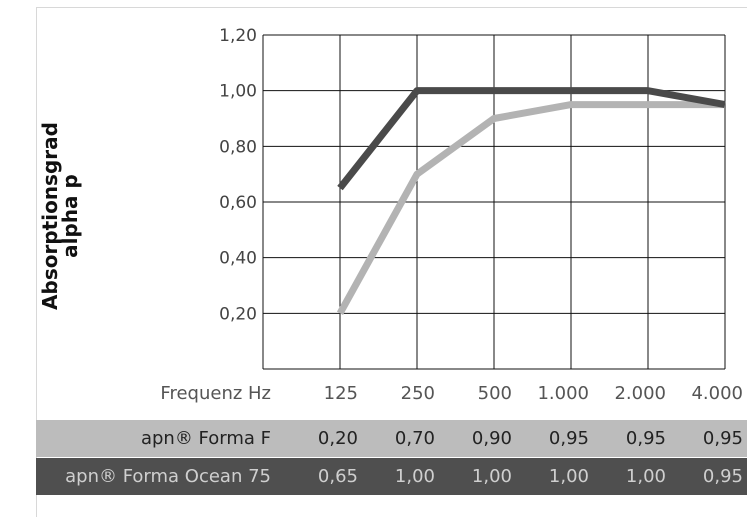 Image resolution: width=747 pixels, height=517 pixels. Describe the element at coordinates (491, 438) in the screenshot. I see `value-cell-forma-f: 0,90` at that location.